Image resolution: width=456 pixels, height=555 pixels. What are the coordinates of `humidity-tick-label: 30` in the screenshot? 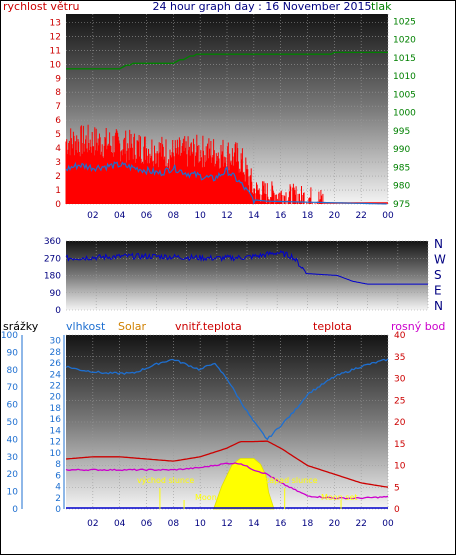 It's located at (56, 342).